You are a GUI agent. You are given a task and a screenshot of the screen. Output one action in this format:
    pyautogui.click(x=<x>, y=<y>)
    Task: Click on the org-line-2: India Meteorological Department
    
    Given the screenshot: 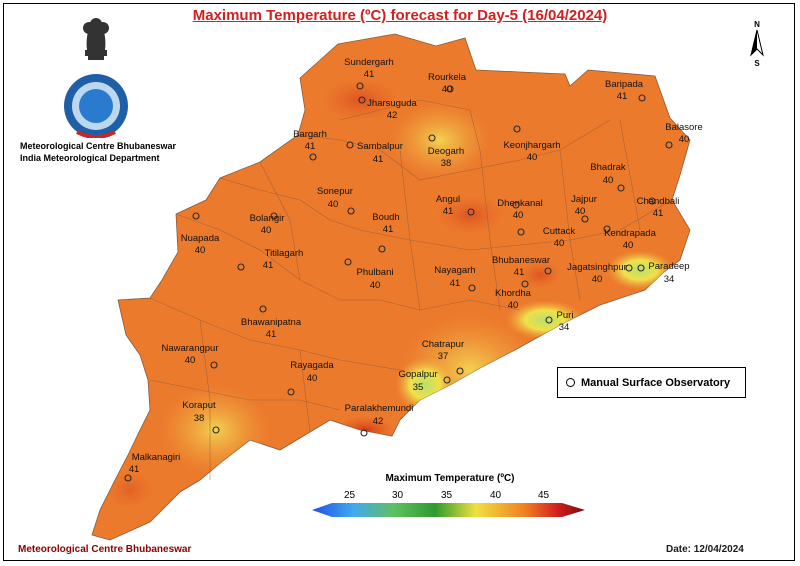 What is the action you would take?
    pyautogui.click(x=90, y=158)
    